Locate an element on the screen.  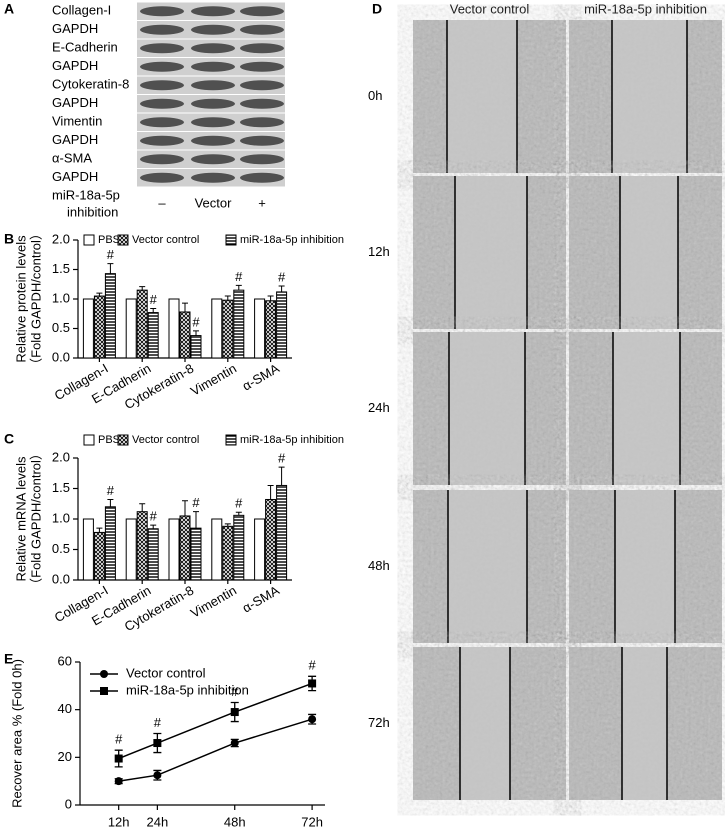
protein-label: E-Cadherin is located at coordinates (85, 47).